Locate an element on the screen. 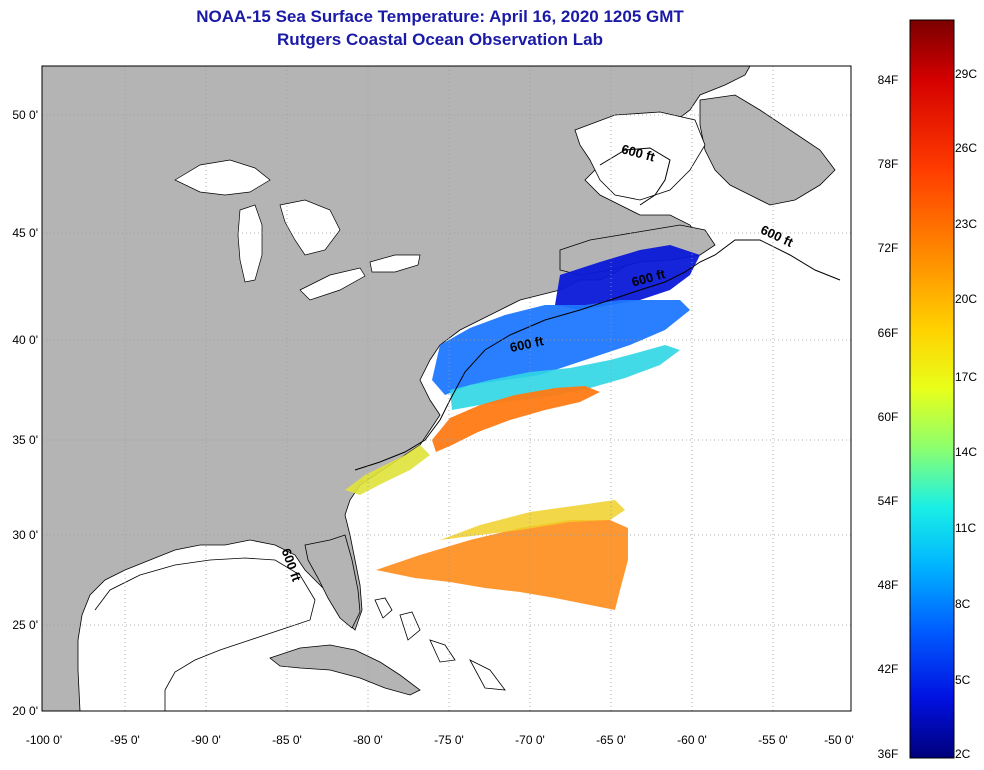 The height and width of the screenshot is (770, 984). sst-cold-gulf-of-maine is located at coordinates (627, 277).